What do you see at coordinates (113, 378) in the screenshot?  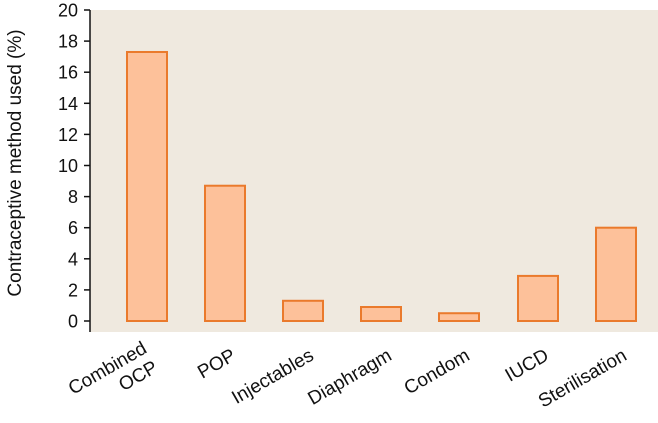 I see `x-category-label: CombinedOCP` at bounding box center [113, 378].